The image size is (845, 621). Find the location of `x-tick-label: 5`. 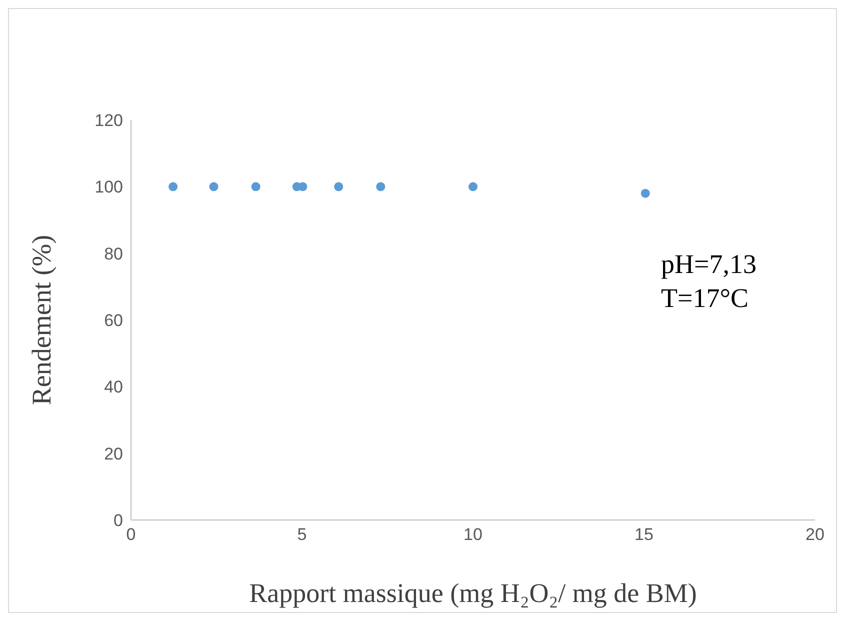

x-tick-label: 5 is located at coordinates (302, 534).